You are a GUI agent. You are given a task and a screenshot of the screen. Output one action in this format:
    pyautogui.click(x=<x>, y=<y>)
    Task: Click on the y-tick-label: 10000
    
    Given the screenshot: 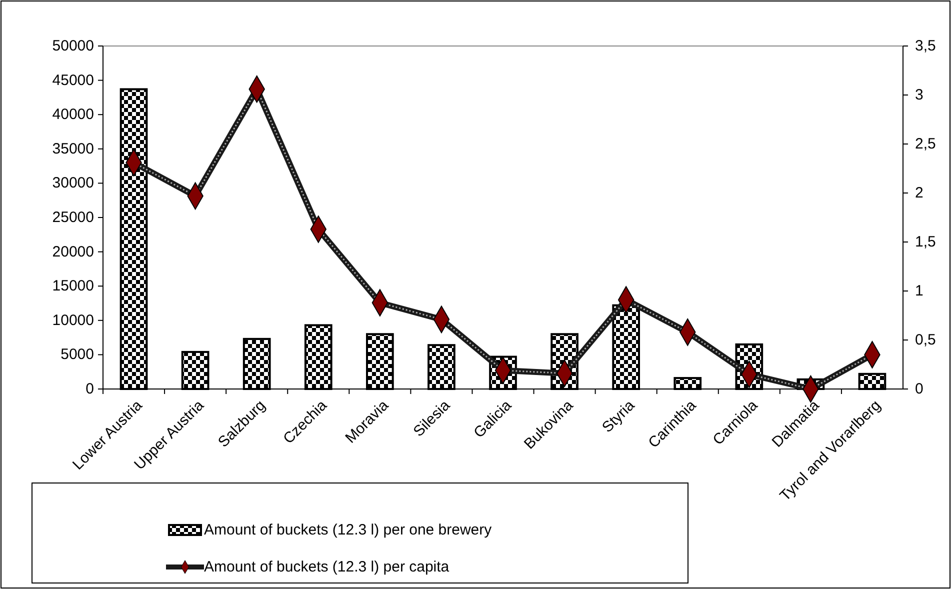 What is the action you would take?
    pyautogui.click(x=73, y=320)
    